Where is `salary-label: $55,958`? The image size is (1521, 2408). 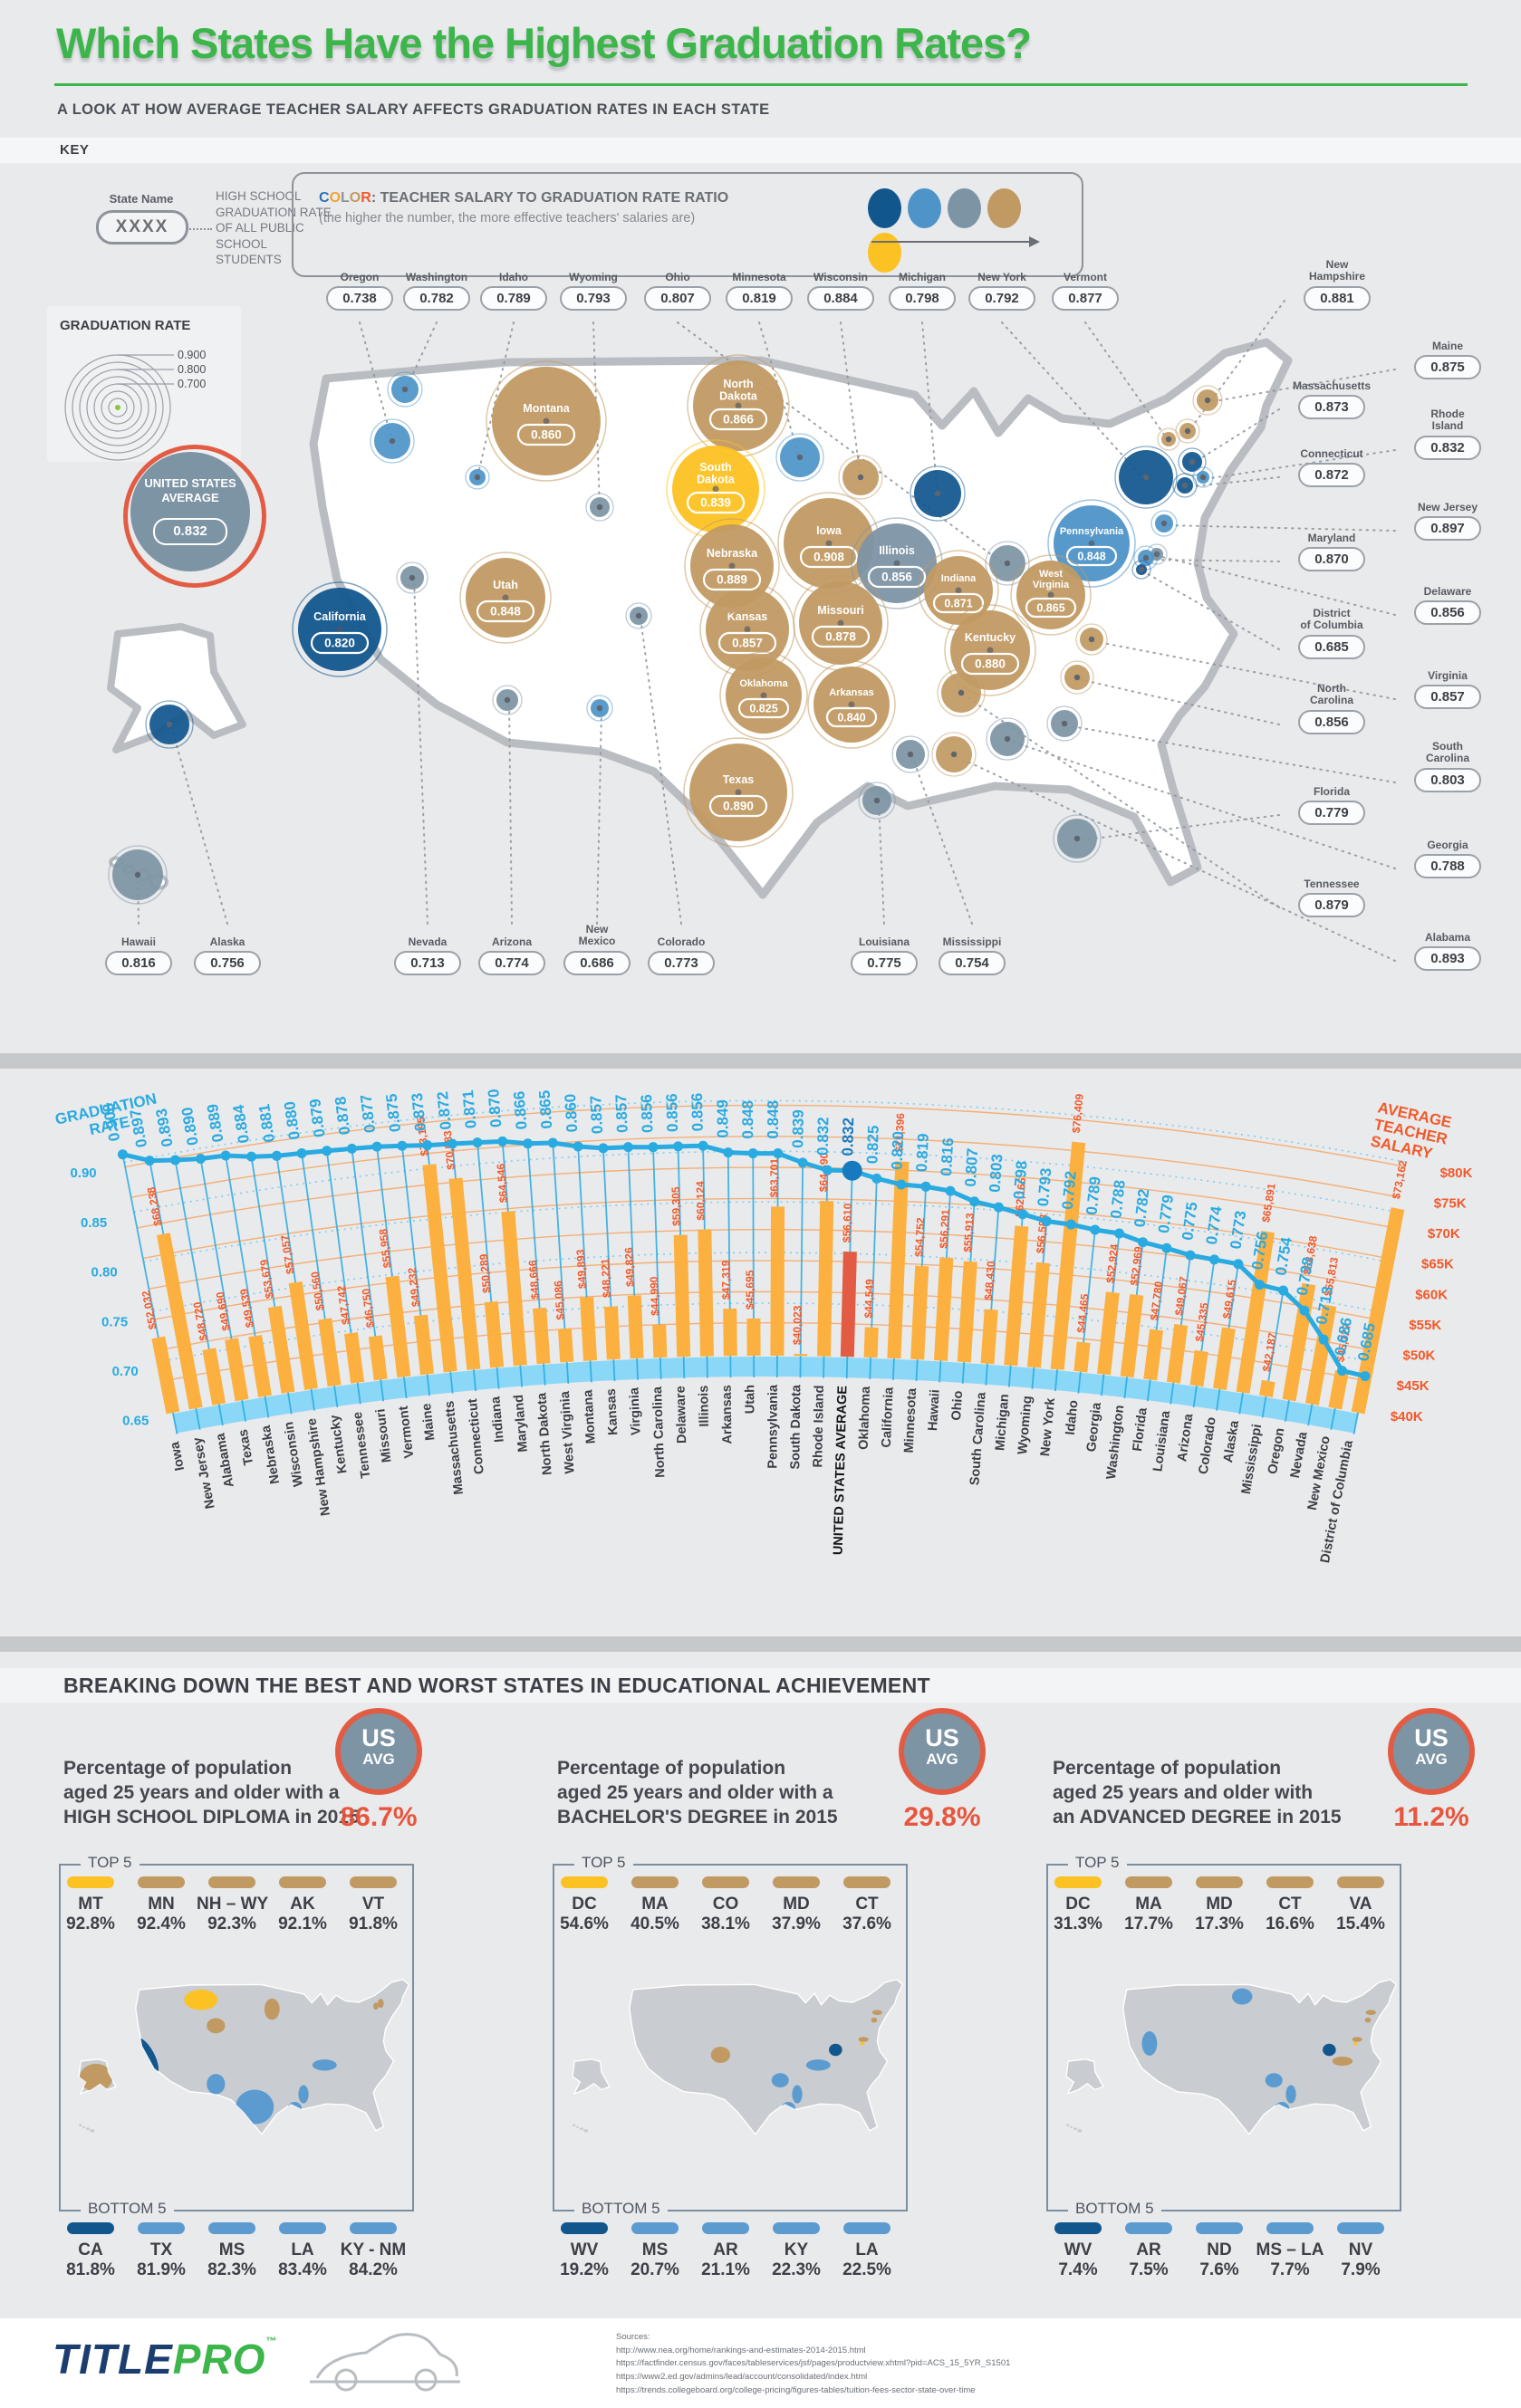
salary-label: $55,958 is located at coordinates (385, 1248).